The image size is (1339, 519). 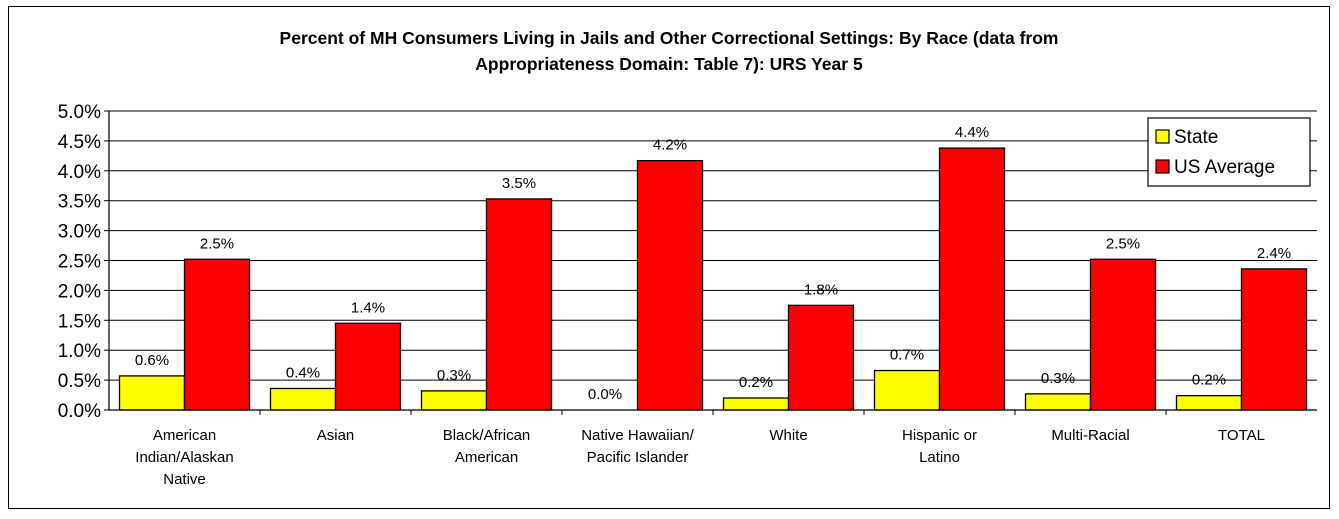 I want to click on data-label: 0.4%, so click(x=303, y=372).